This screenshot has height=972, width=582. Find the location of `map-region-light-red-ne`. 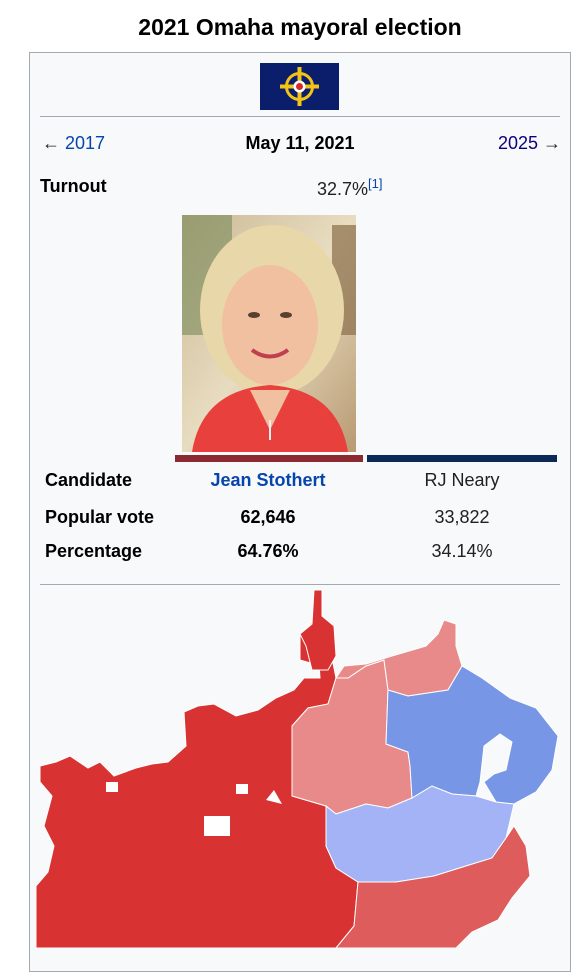

map-region-light-red-ne is located at coordinates (399, 658).